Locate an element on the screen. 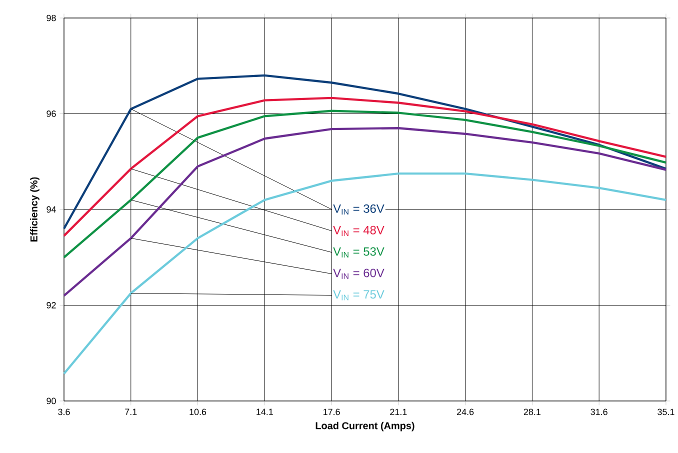  text: V$_{IN}$ = 60V is located at coordinates (358, 273).